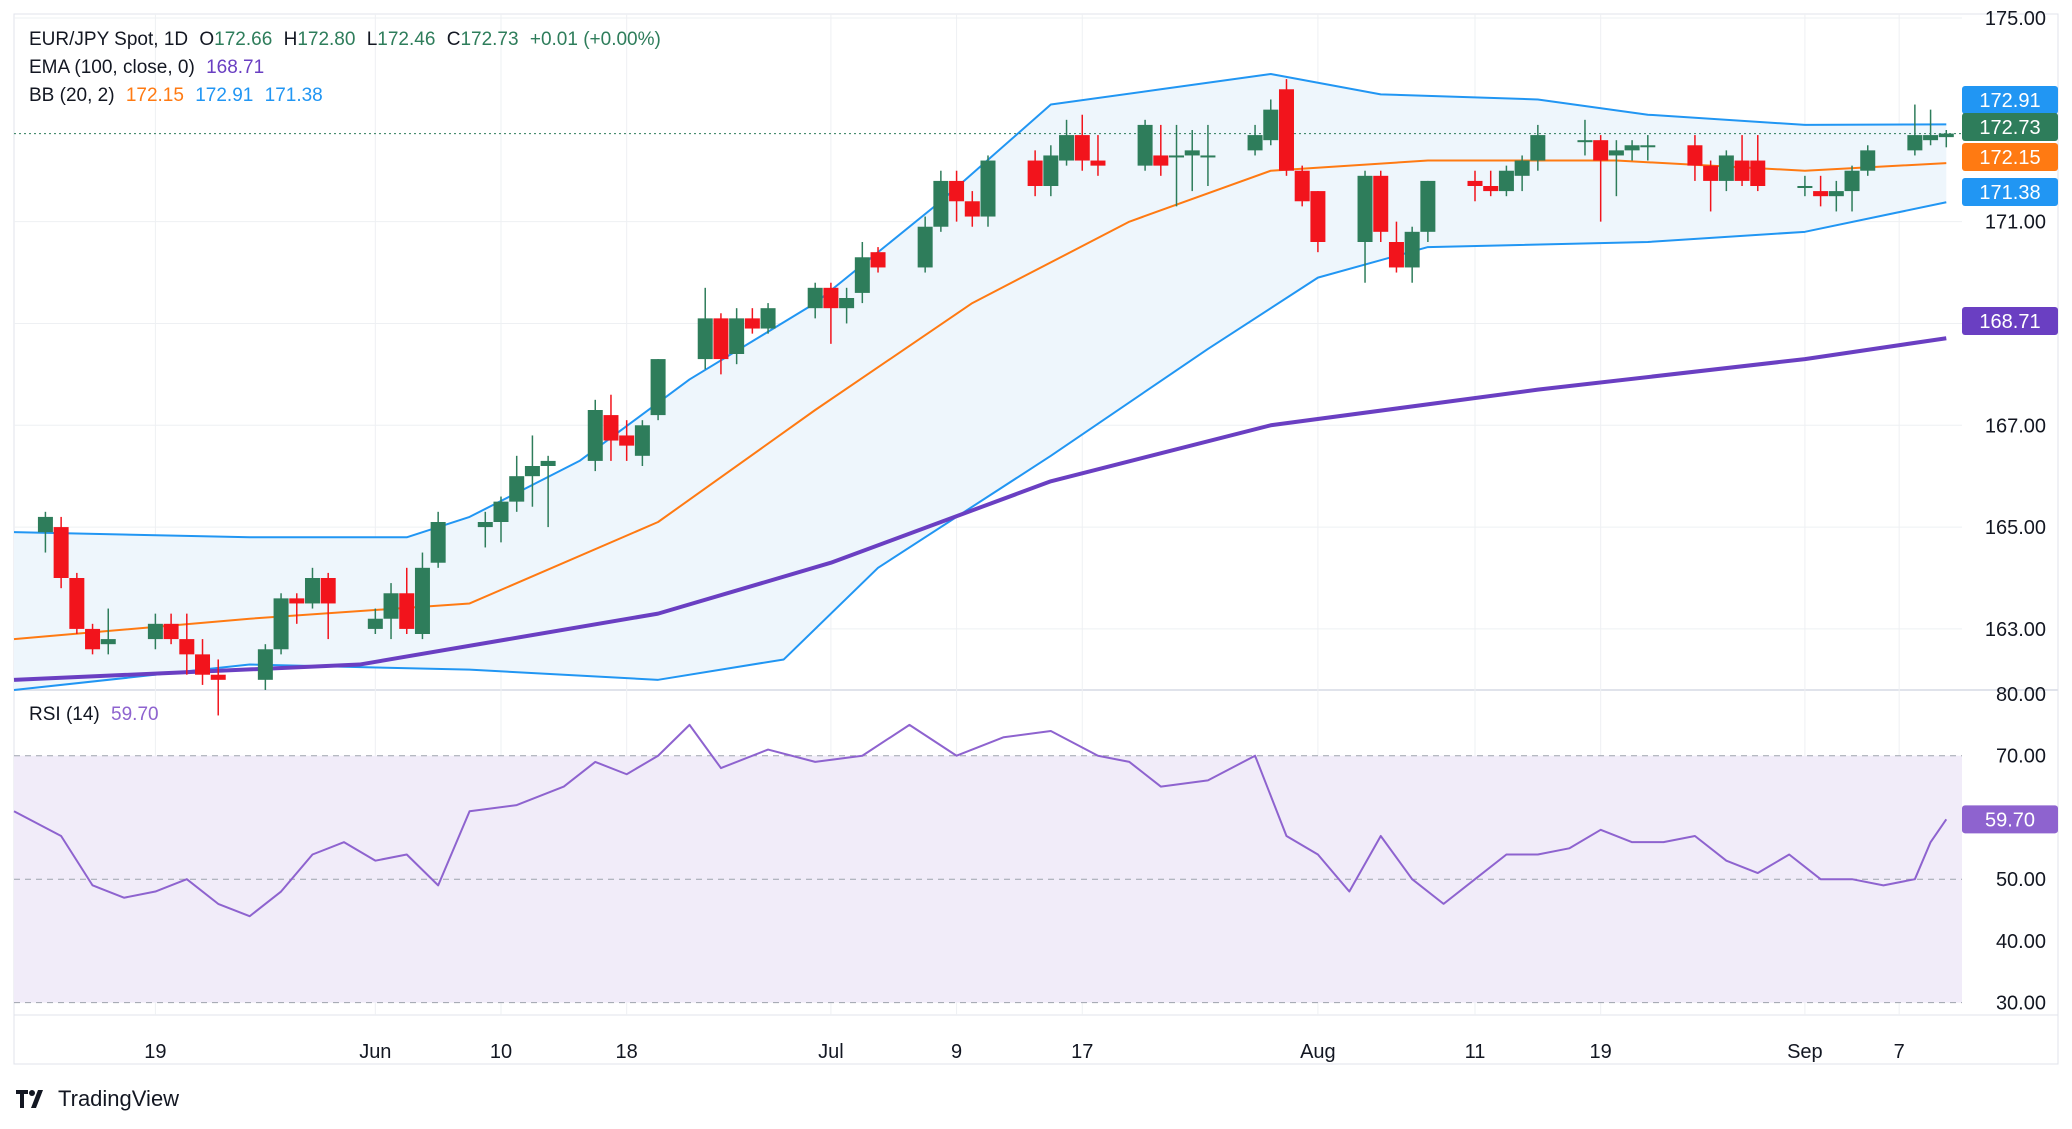  I want to click on x-tick-label: 9, so click(956, 1052).